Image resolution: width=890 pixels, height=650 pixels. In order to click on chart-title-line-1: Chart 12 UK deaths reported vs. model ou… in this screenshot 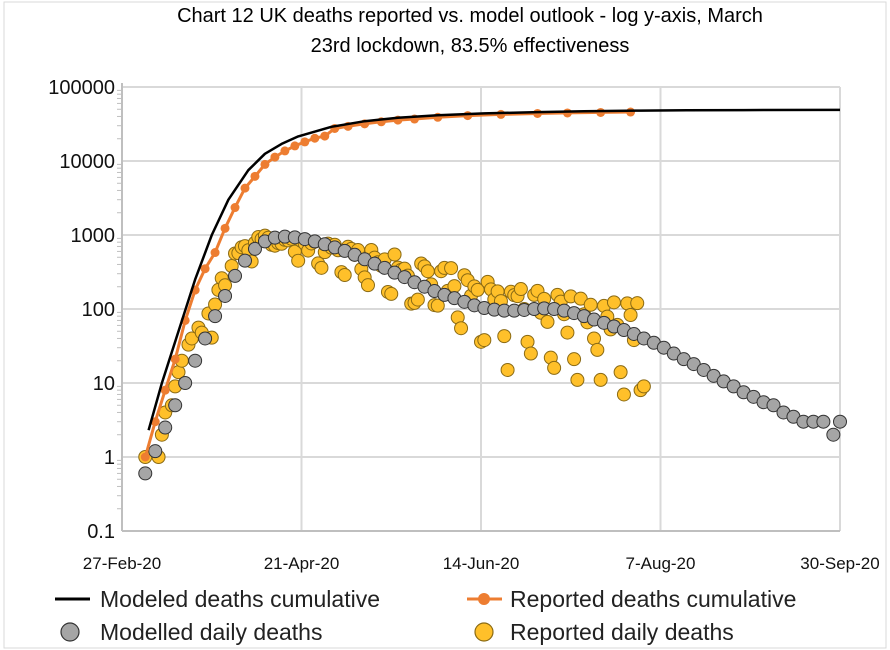, I will do `click(470, 16)`.